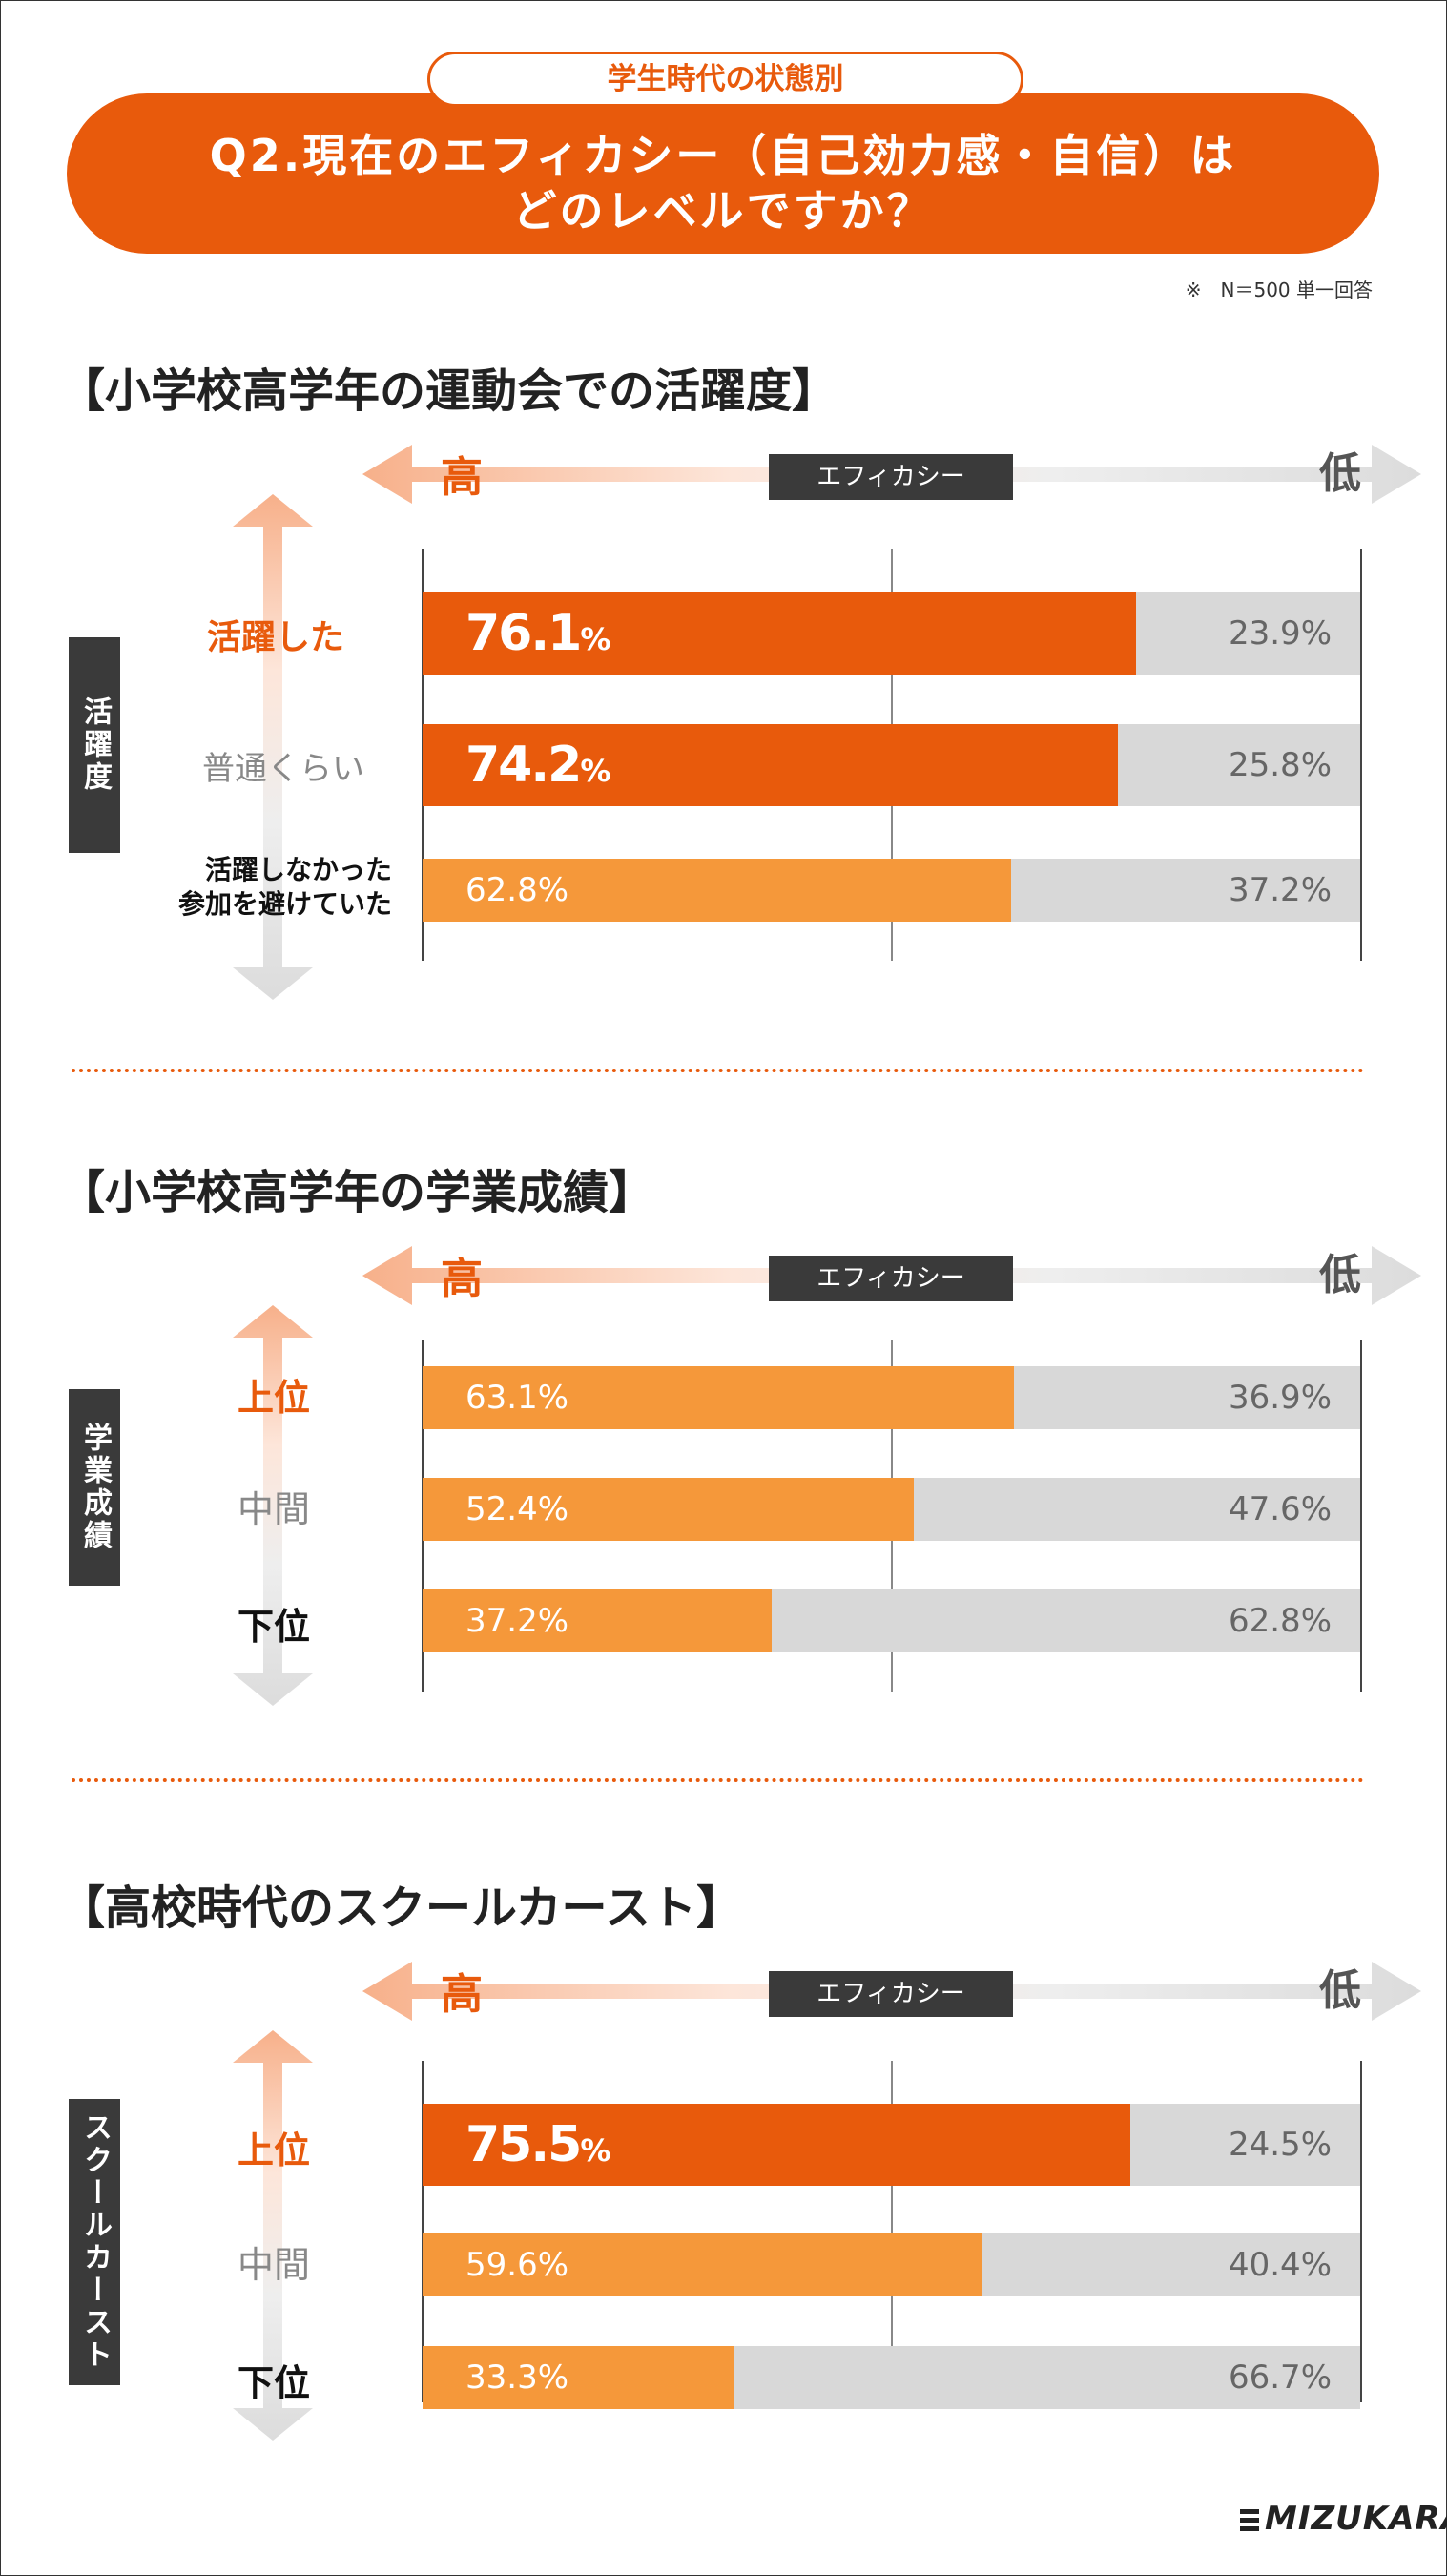  I want to click on bar-row: 59.6% 40.4%, so click(891, 2264).